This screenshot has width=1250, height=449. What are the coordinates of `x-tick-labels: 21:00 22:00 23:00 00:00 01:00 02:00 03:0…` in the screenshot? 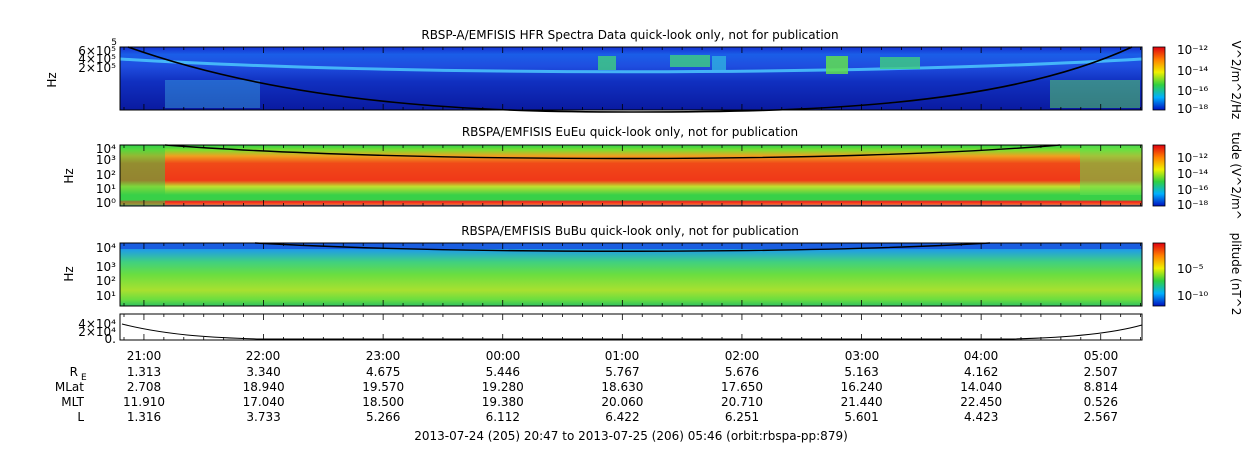 It's located at (623, 356).